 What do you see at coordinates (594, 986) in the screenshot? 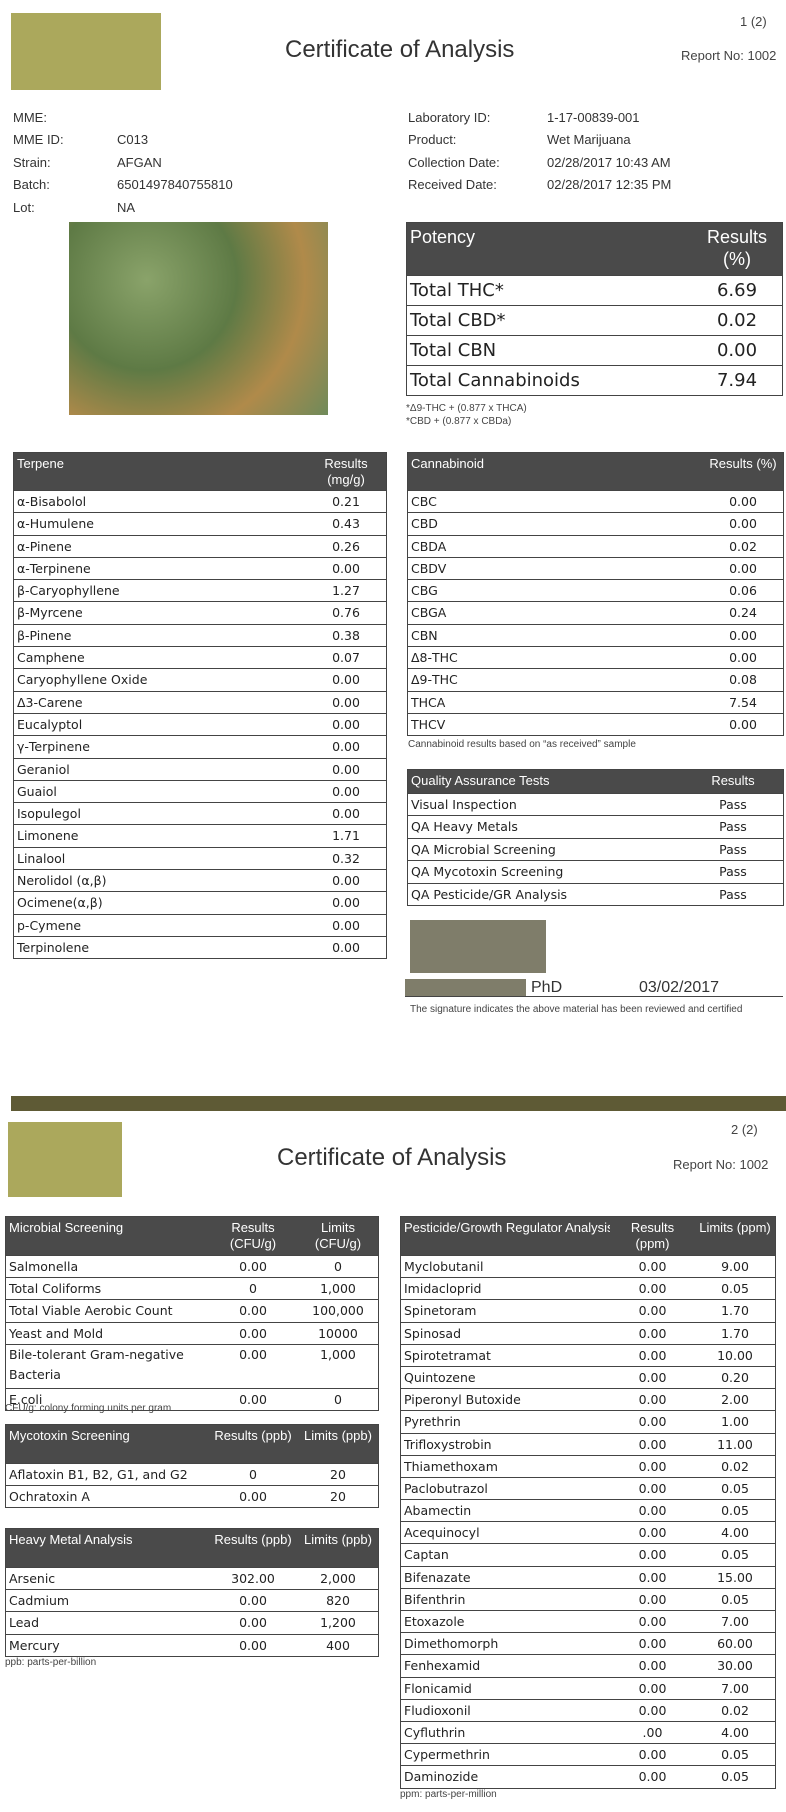
I see `signature-line` at bounding box center [594, 986].